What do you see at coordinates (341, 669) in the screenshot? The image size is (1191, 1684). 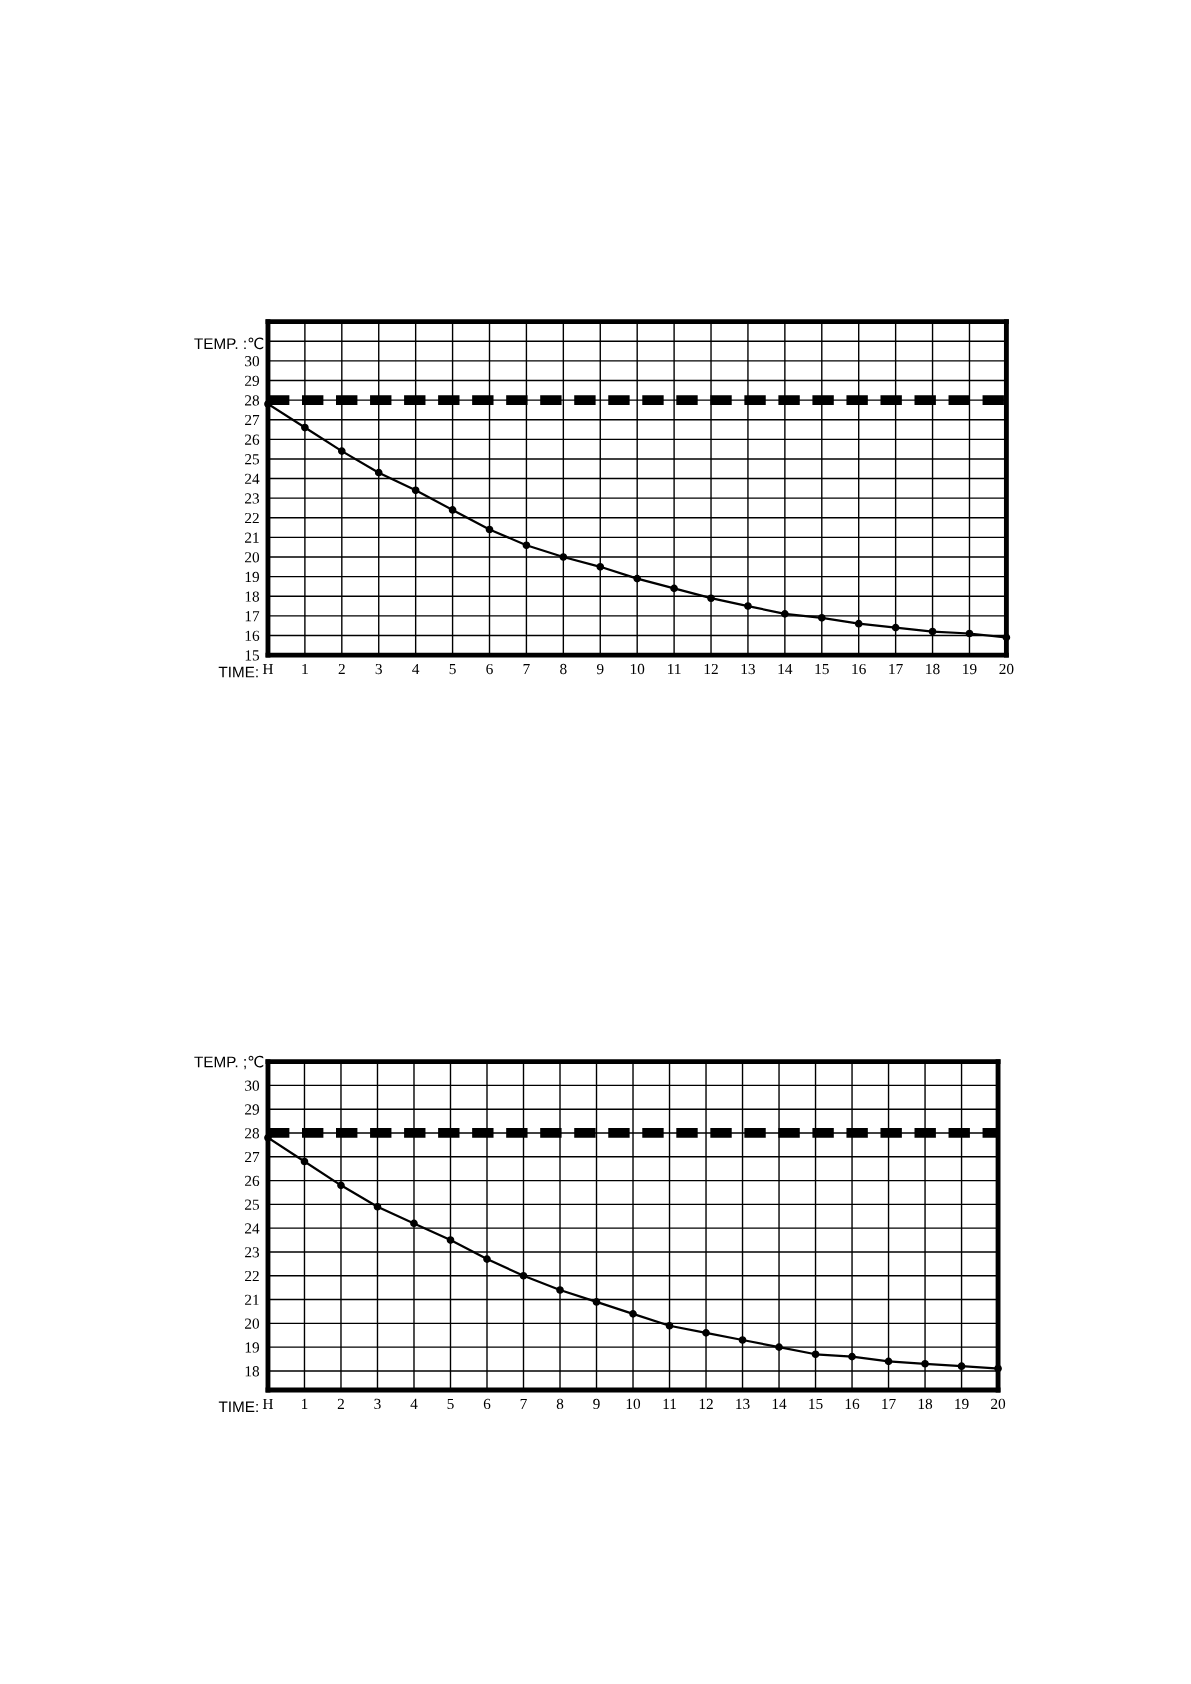 I see `x-tick-label: 2` at bounding box center [341, 669].